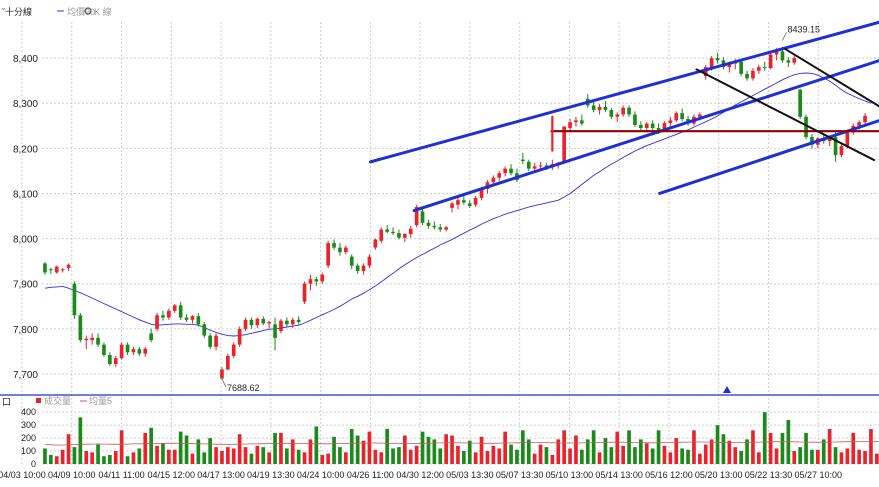 Image resolution: width=879 pixels, height=487 pixels. Describe the element at coordinates (570, 475) in the screenshot. I see `time-tick-label: 05/10 13:00` at that location.